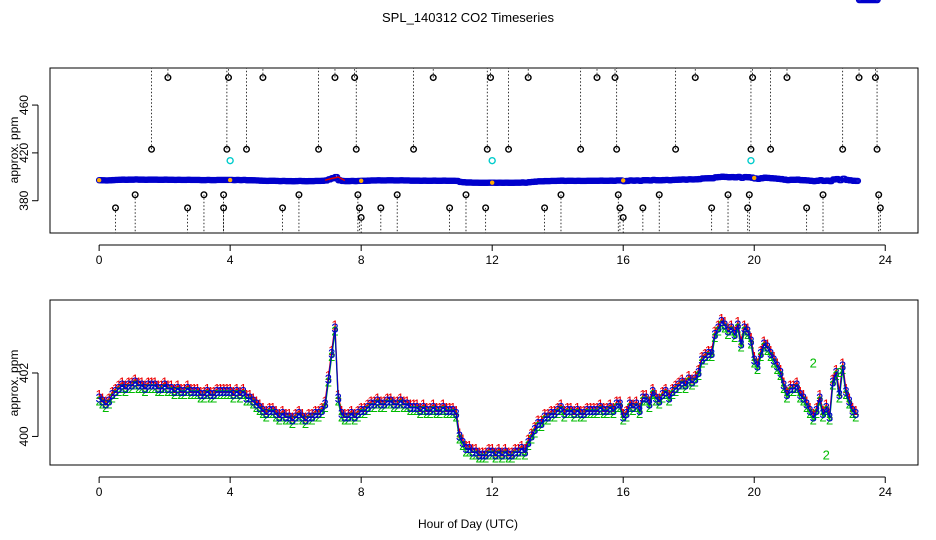 The height and width of the screenshot is (540, 936). Describe the element at coordinates (335, 179) in the screenshot. I see `red-segment-line` at that location.